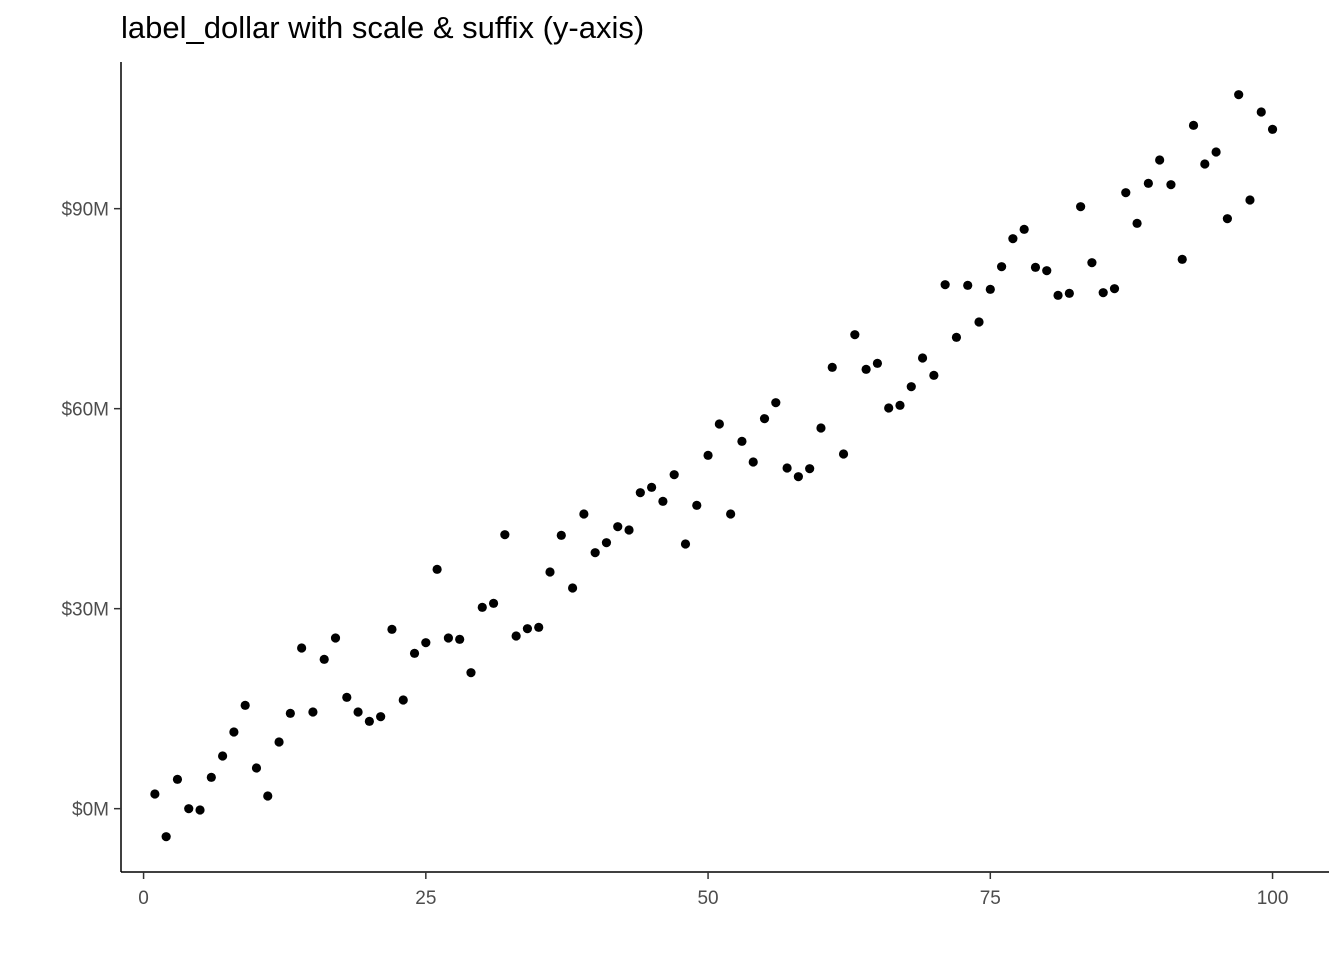 This screenshot has height=960, width=1344. Describe the element at coordinates (85, 610) in the screenshot. I see `y-tick-label: $30M` at that location.